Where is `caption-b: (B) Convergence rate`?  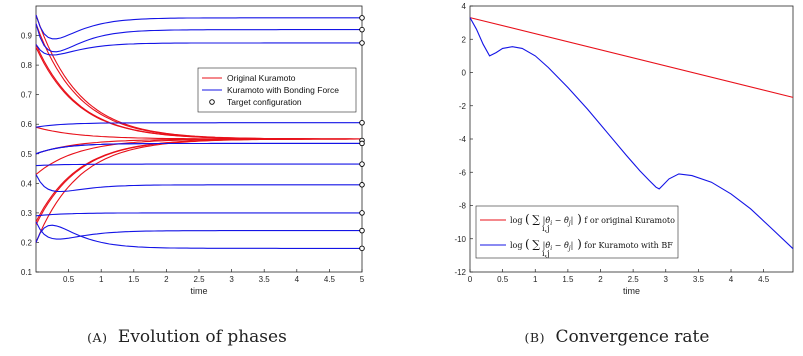 caption-b: (B) Convergence rate is located at coordinates (617, 337).